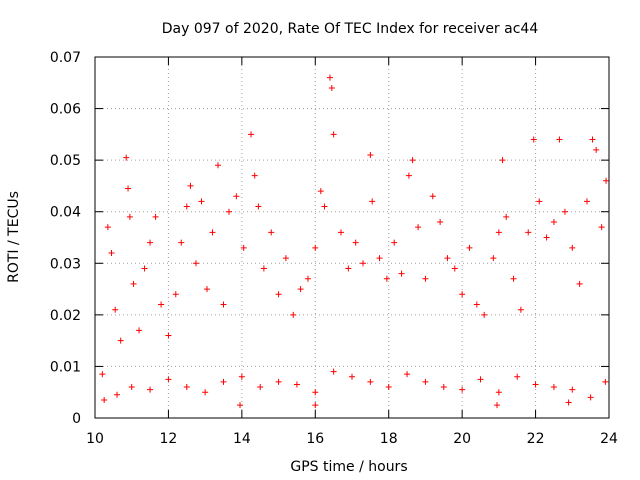 Image resolution: width=640 pixels, height=480 pixels. What do you see at coordinates (315, 439) in the screenshot?
I see `x-tick-label: 16` at bounding box center [315, 439].